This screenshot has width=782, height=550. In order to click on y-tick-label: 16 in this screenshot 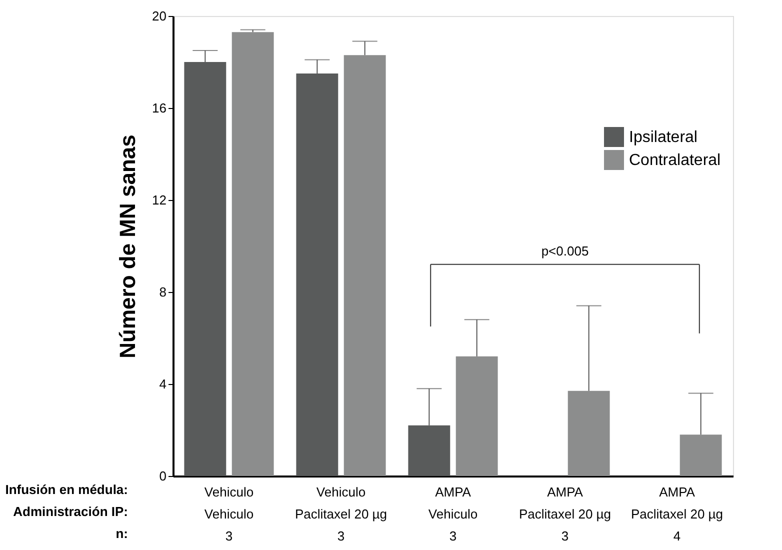, I will do `click(159, 108)`.